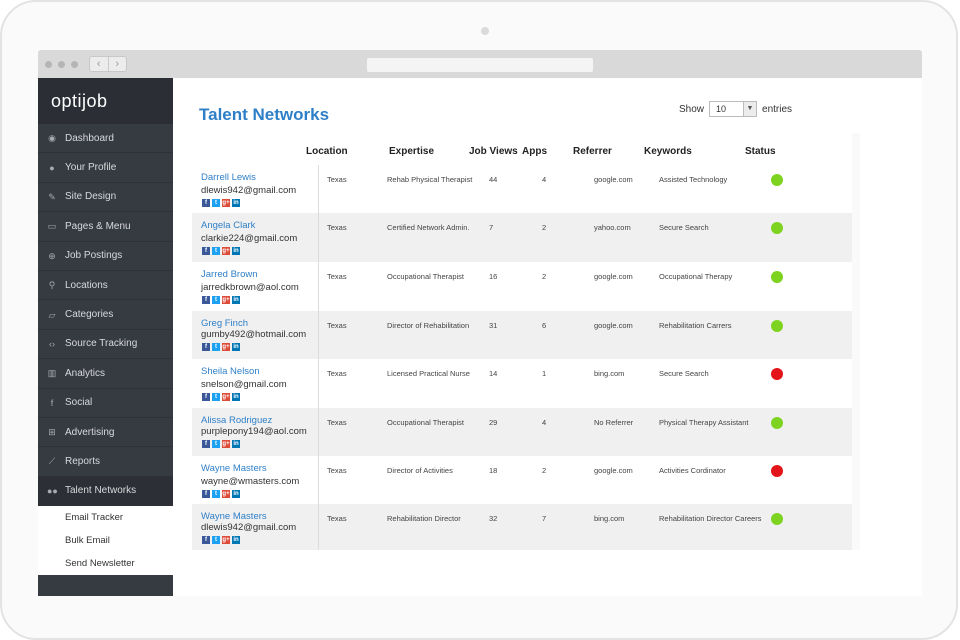  Describe the element at coordinates (99, 64) in the screenshot. I see `back-arrow-icon: ‹` at that location.